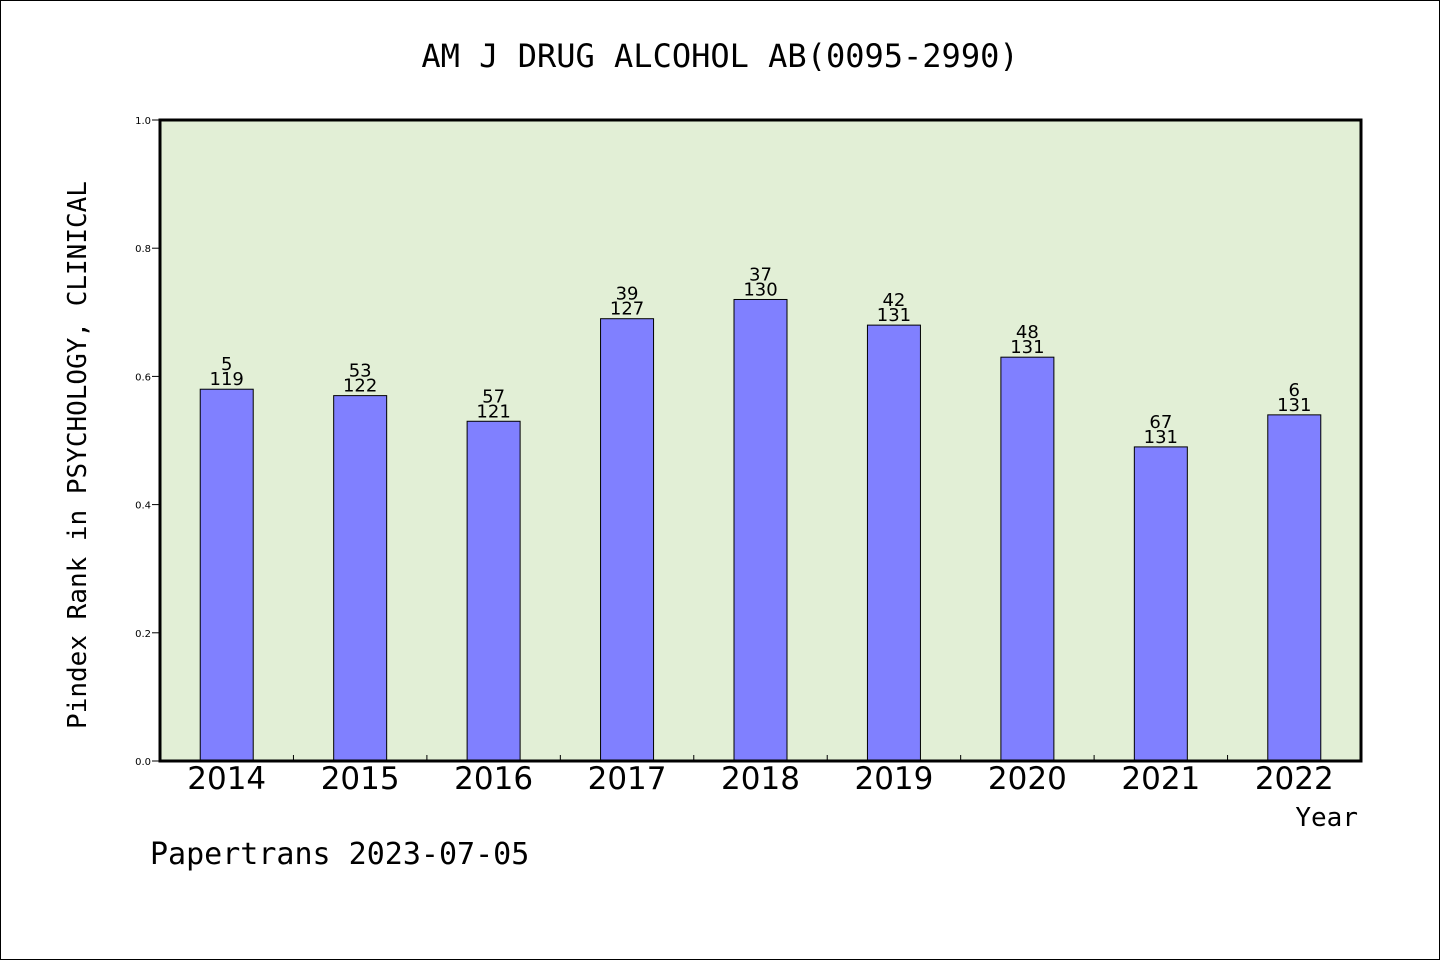  I want to click on y-axis: 0.0 0.2 0.4 0.6 0.8 1.0, so click(147, 442).